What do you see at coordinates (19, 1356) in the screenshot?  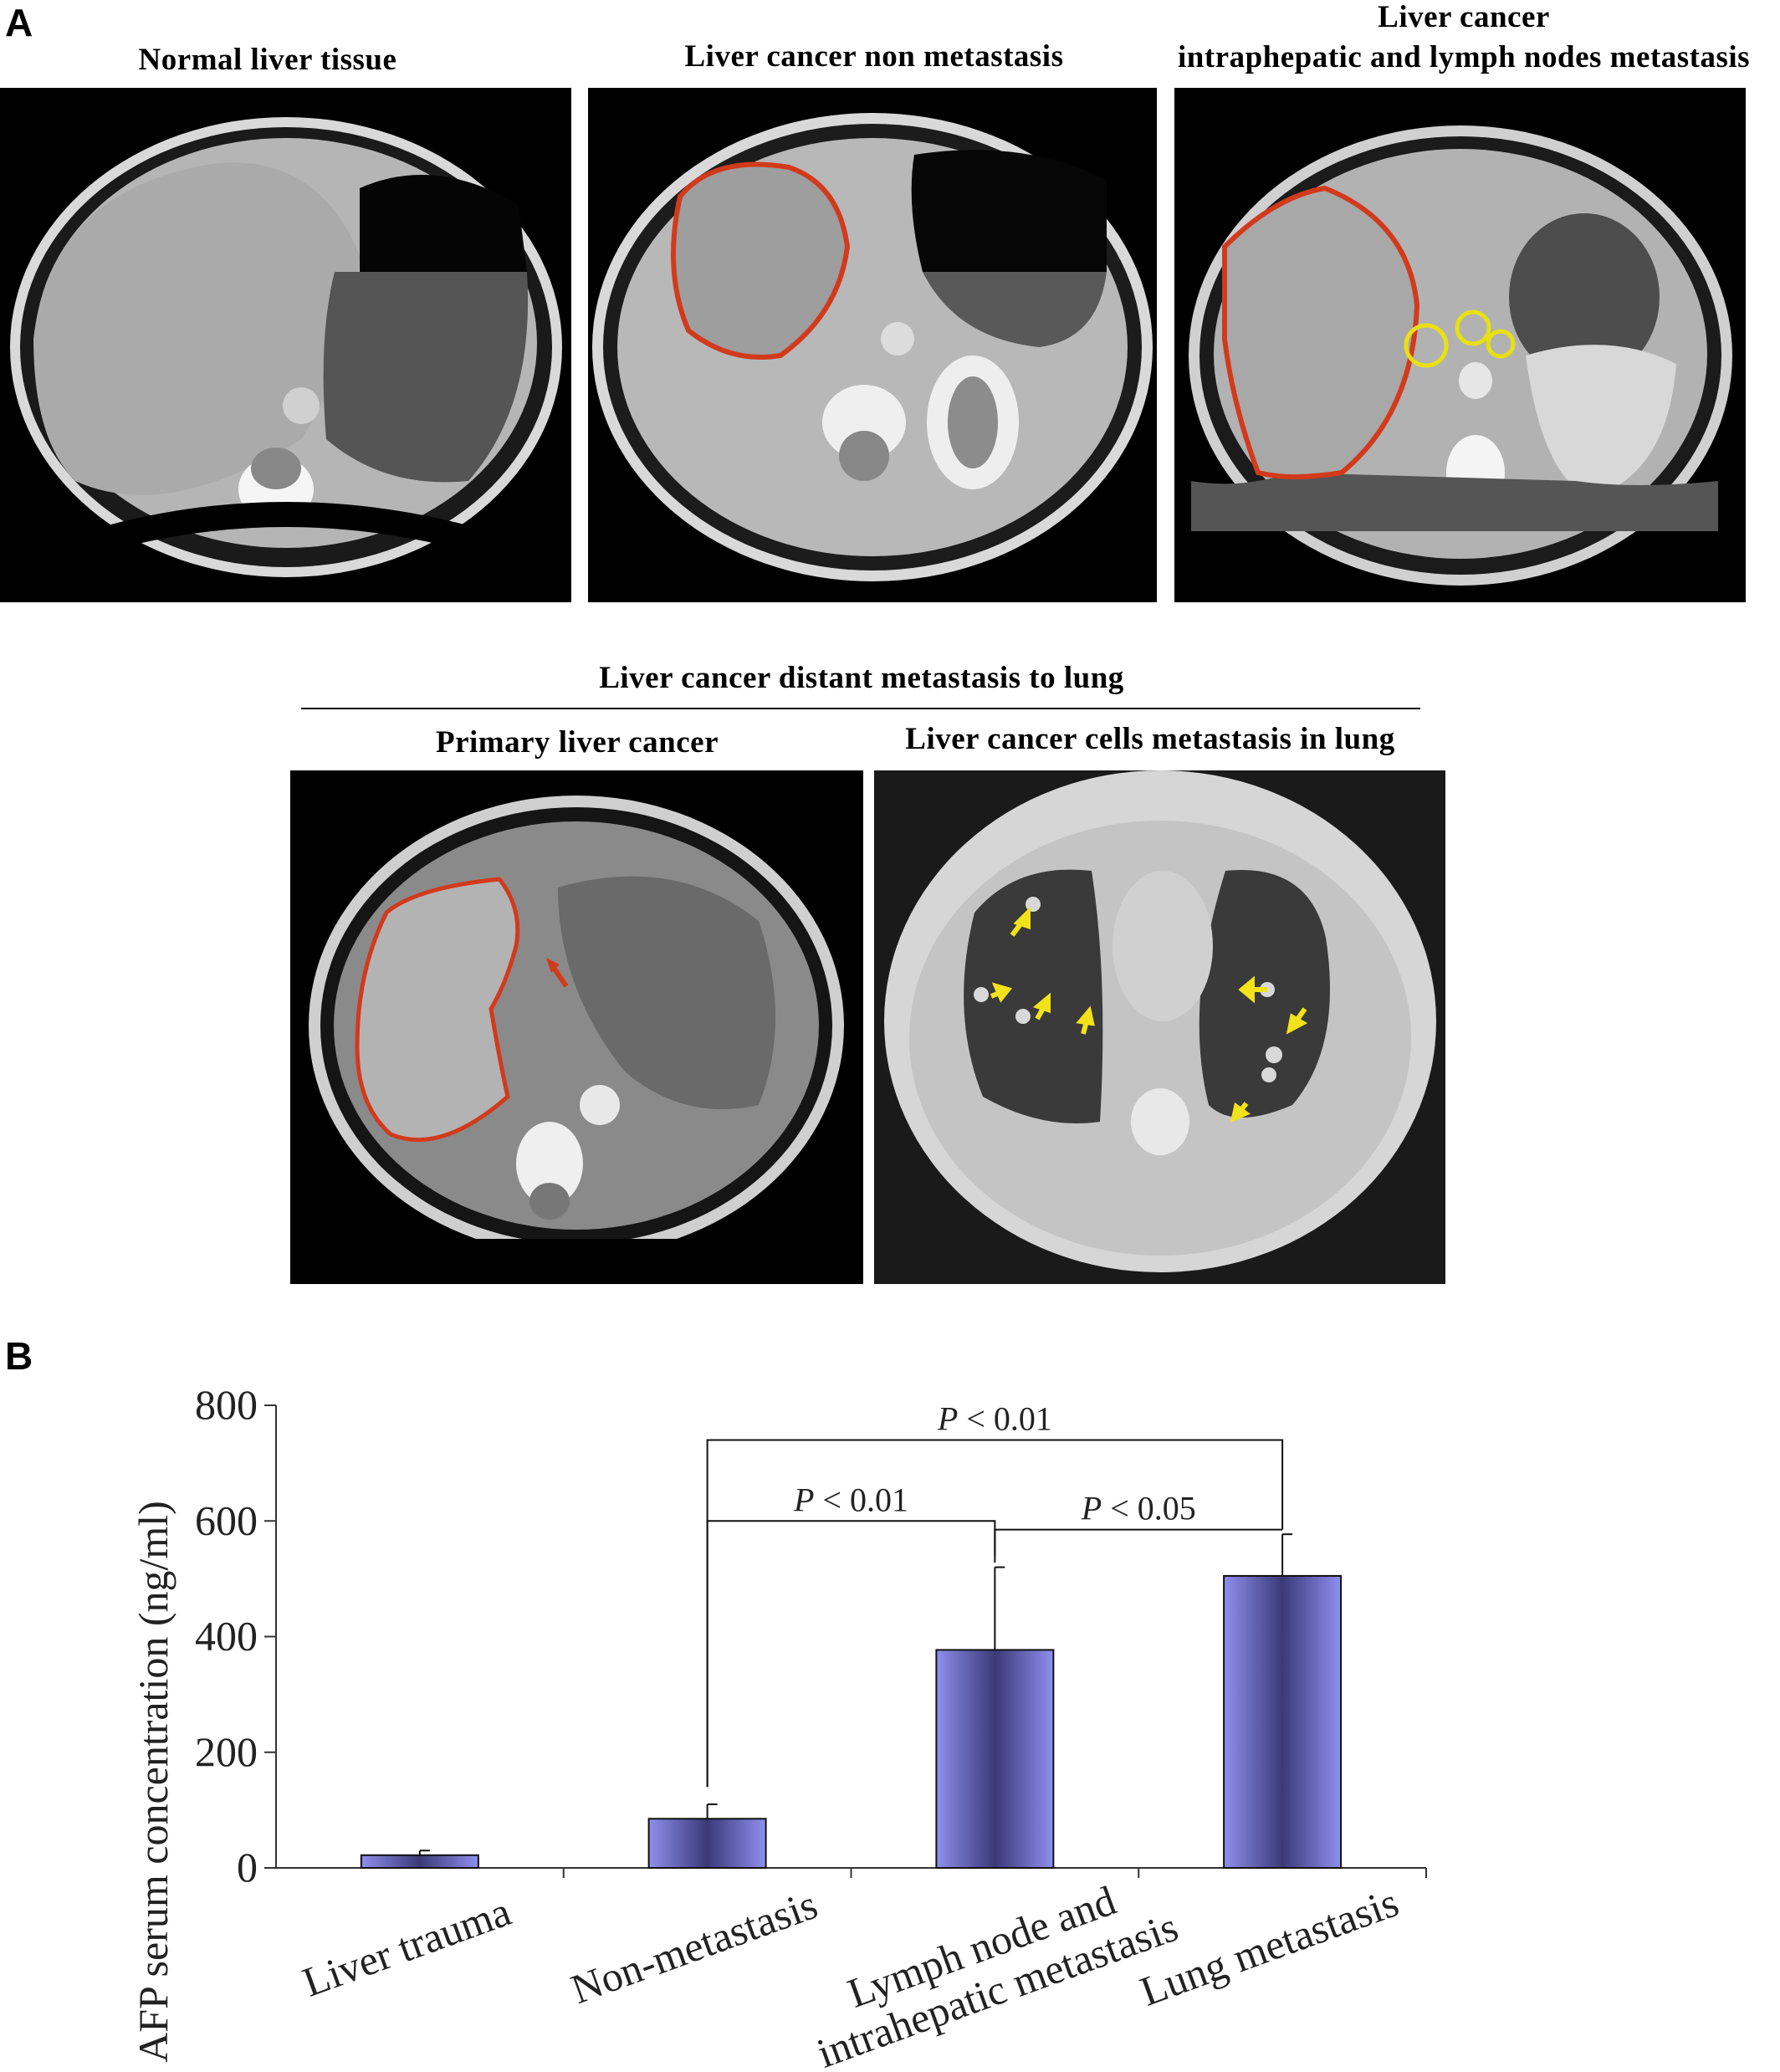 I see `panel-b-label: B` at bounding box center [19, 1356].